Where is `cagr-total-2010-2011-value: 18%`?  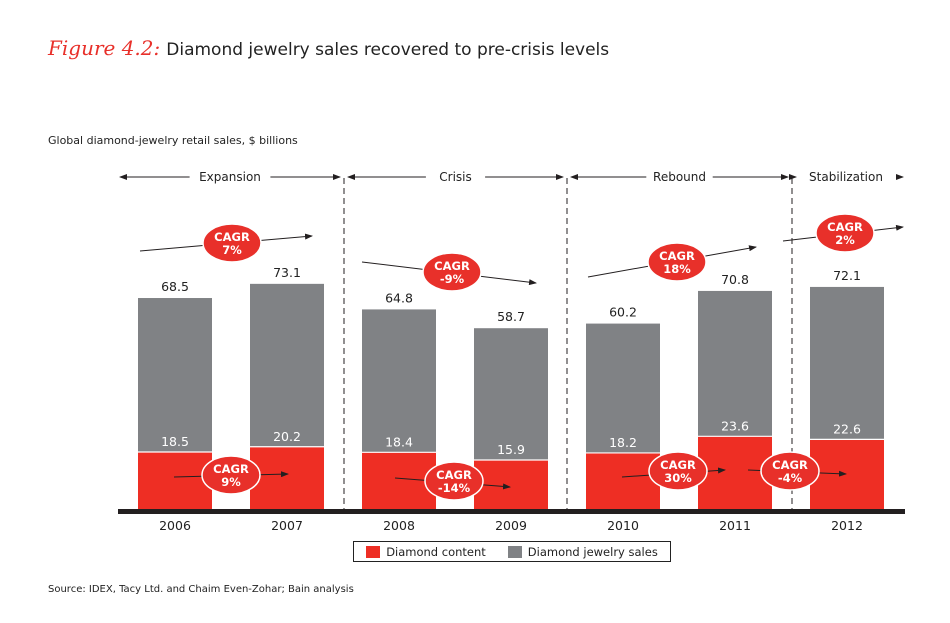
cagr-total-2010-2011-value: 18% is located at coordinates (677, 269).